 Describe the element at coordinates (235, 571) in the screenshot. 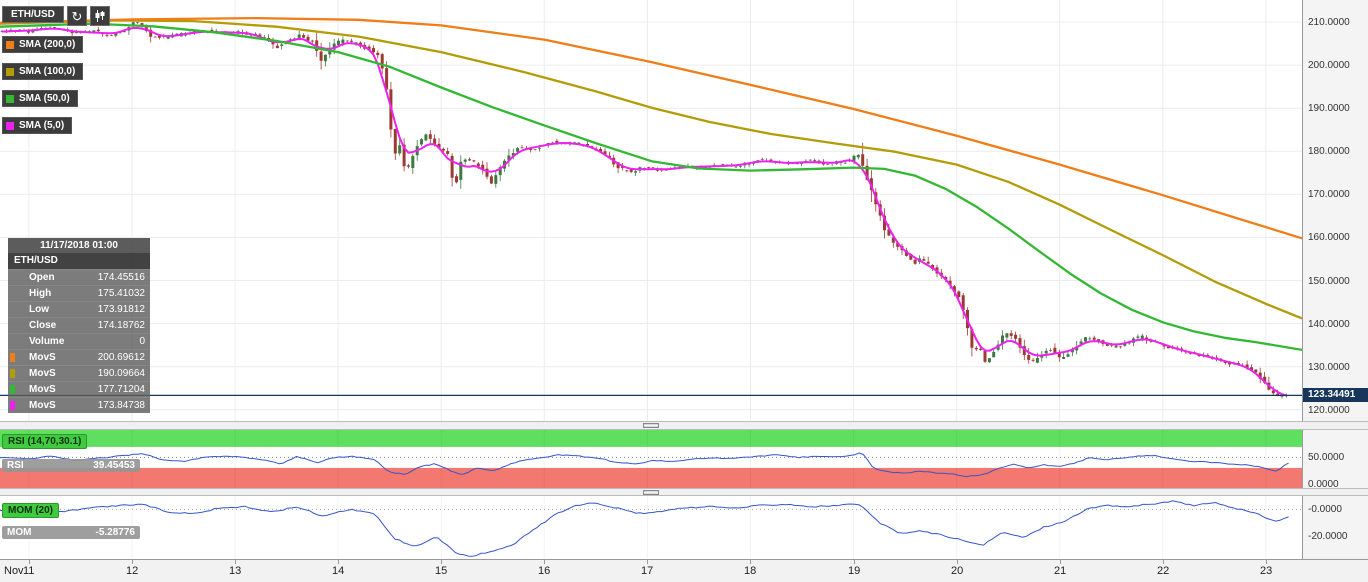

I see `time-tick-label: 13` at that location.